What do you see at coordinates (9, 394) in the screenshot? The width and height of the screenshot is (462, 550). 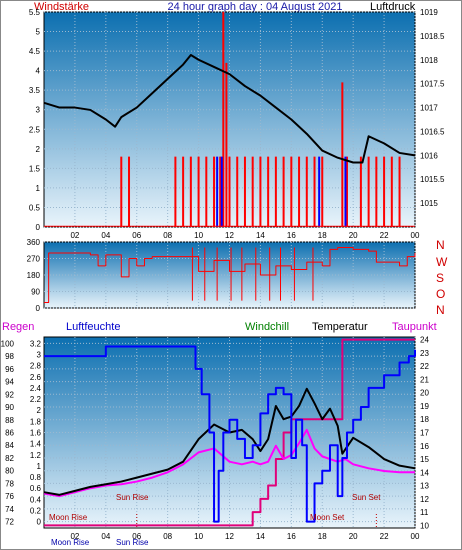 I see `humidity-tick: 92` at bounding box center [9, 394].